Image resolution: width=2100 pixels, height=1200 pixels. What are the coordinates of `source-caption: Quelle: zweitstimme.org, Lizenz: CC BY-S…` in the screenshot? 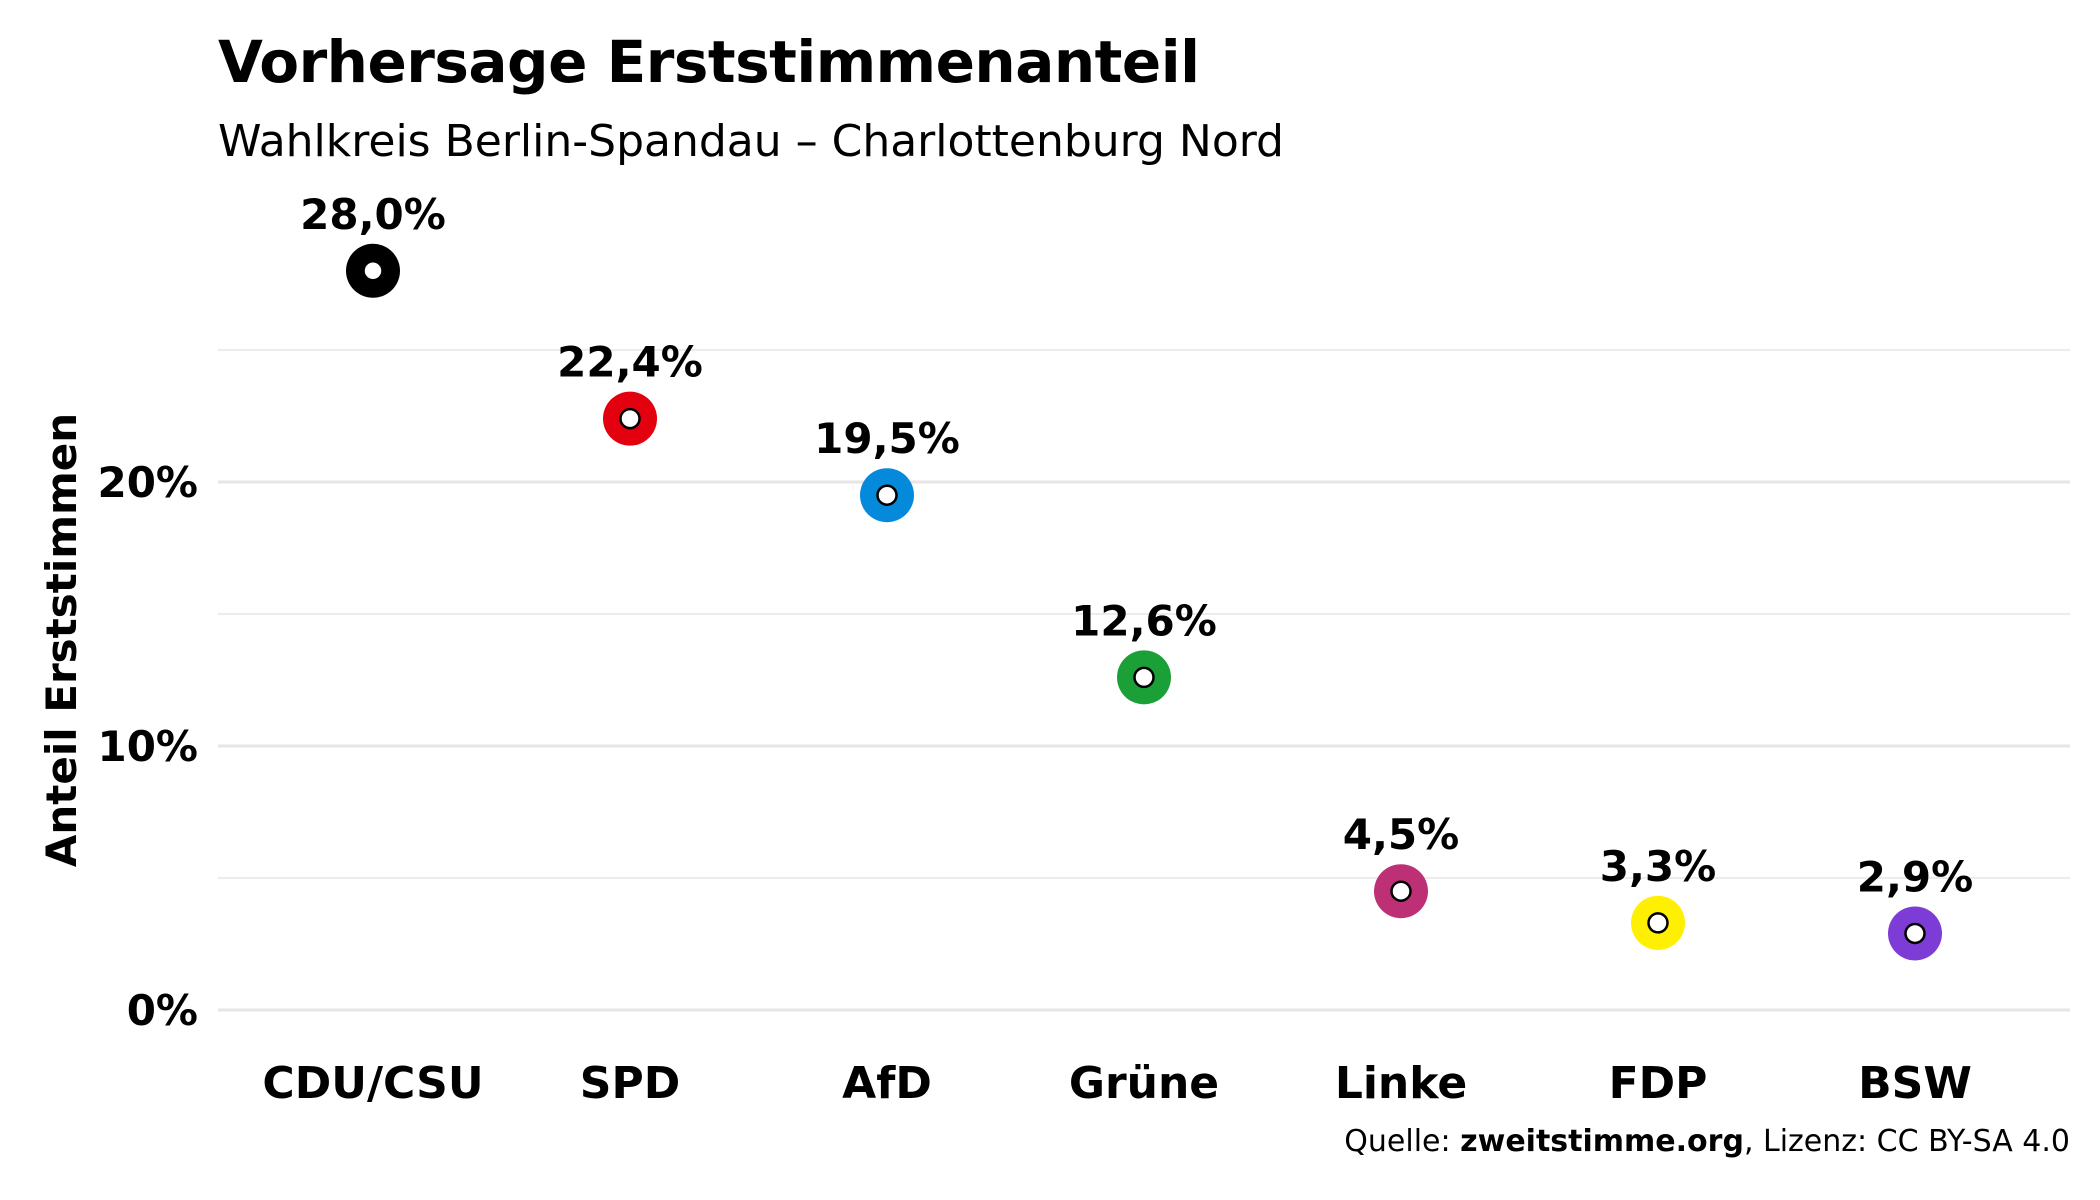 It's located at (1707, 1141).